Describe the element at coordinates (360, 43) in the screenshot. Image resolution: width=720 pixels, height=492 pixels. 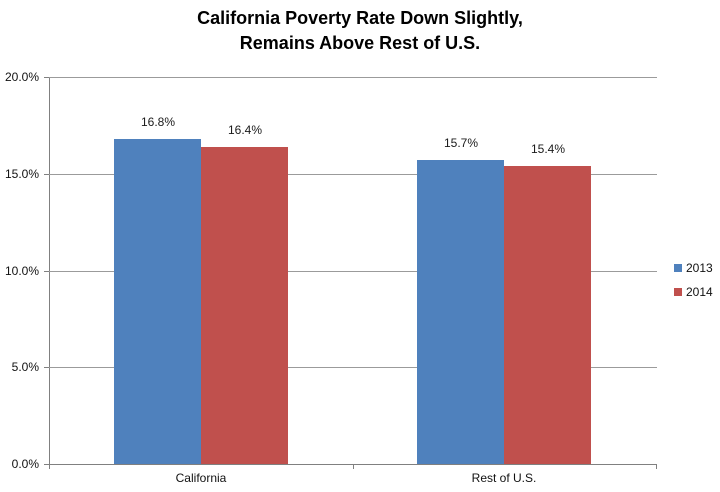
I see `chart-title-line2: Remains Above Rest of U.S.` at that location.